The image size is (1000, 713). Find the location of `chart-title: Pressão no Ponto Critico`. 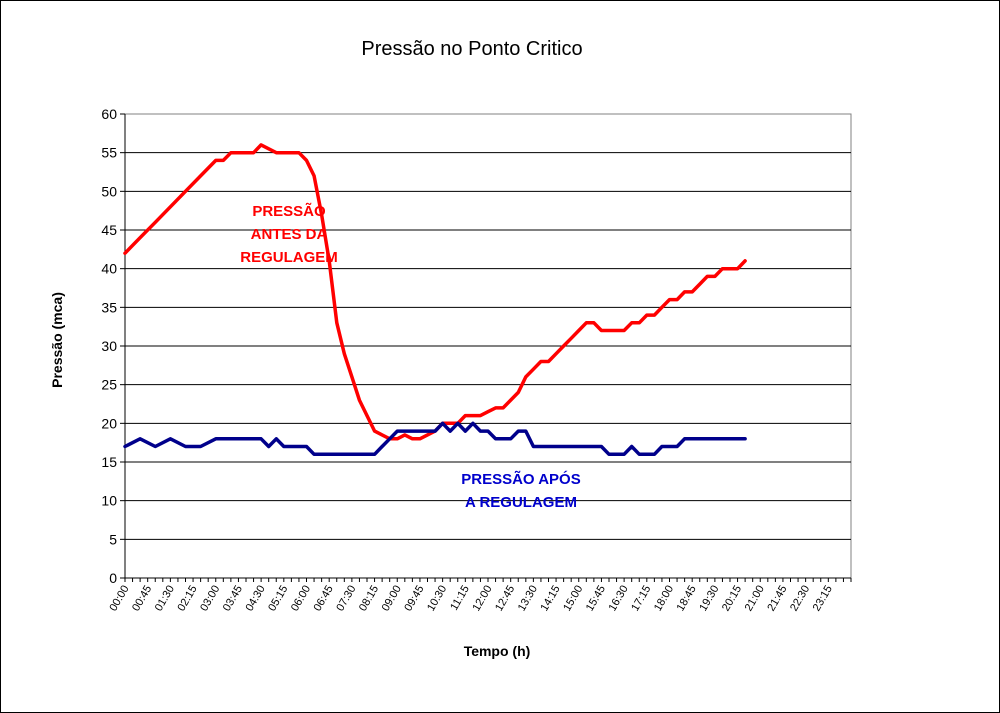

chart-title: Pressão no Ponto Critico is located at coordinates (471, 49).